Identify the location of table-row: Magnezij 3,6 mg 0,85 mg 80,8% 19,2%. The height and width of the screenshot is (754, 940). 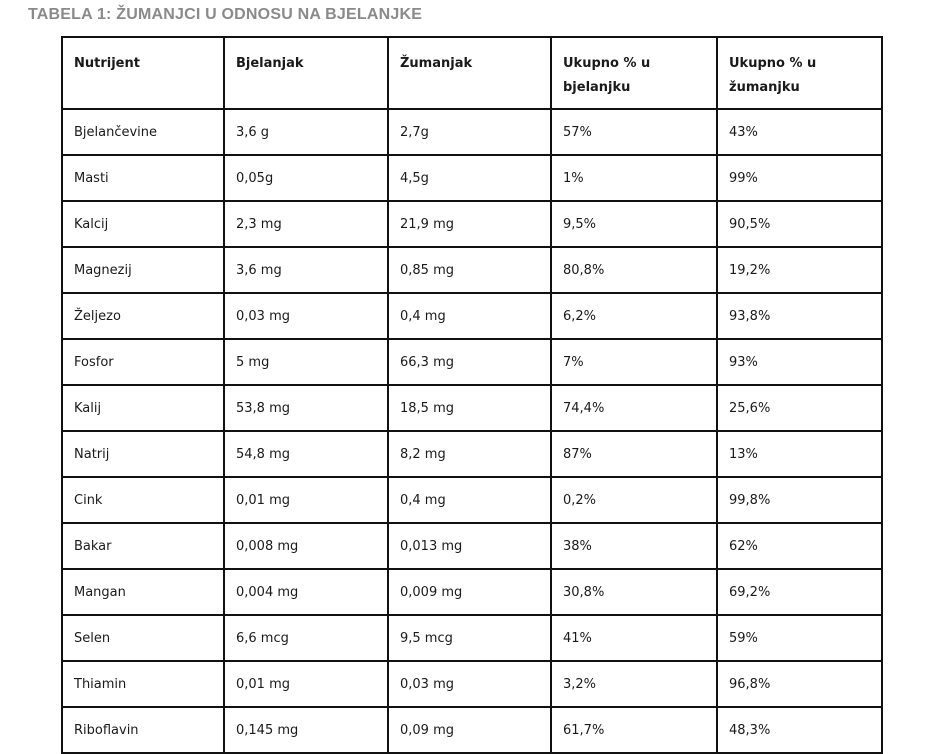
(472, 270).